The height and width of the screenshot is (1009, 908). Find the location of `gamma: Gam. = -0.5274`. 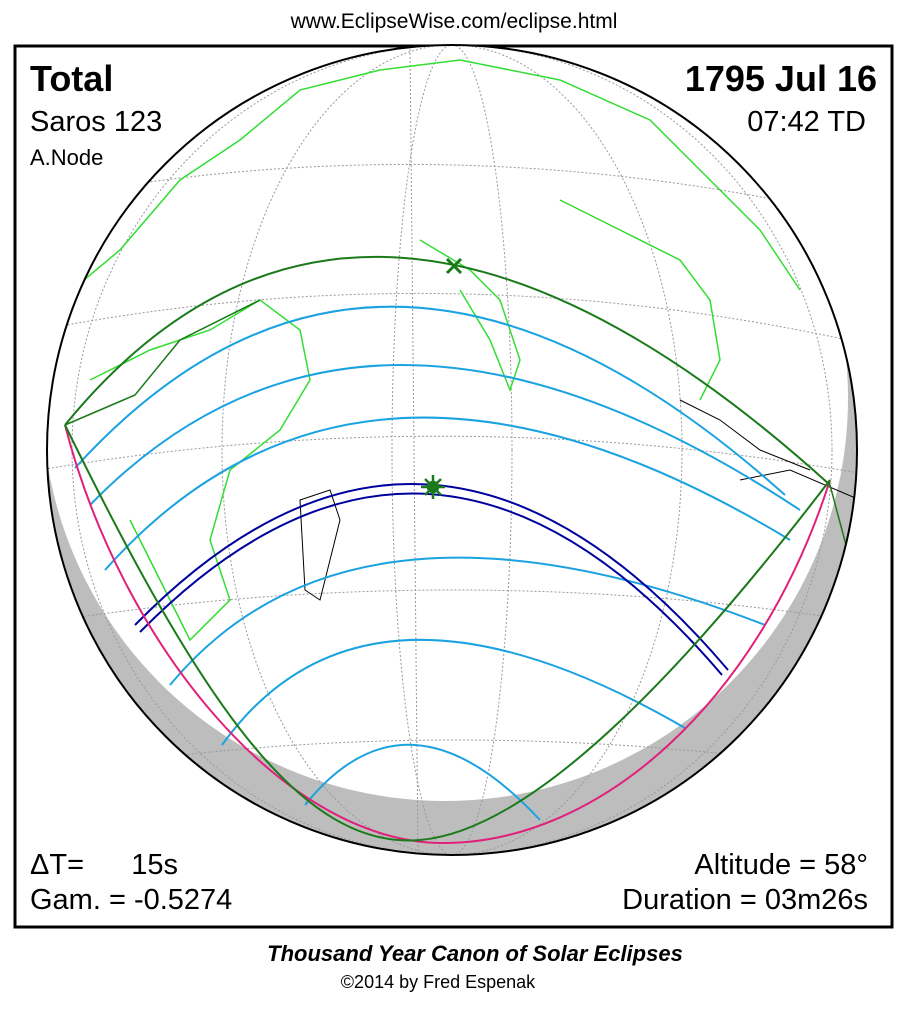

gamma: Gam. = -0.5274 is located at coordinates (131, 900).